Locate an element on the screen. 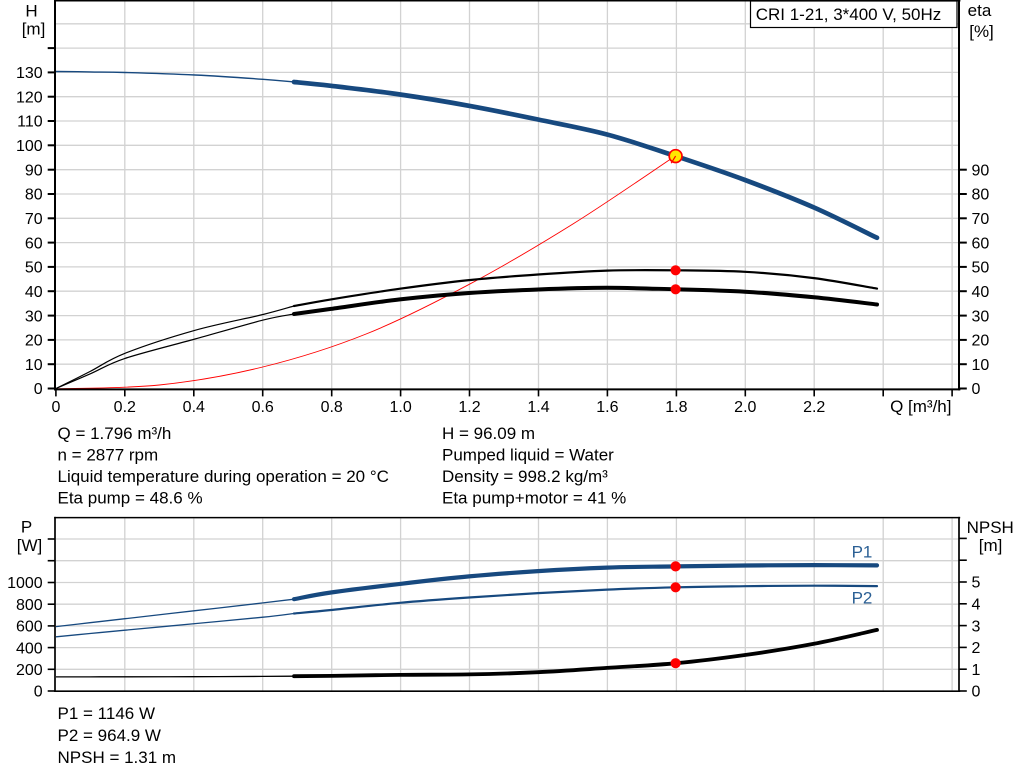 The image size is (1024, 781). svg-text: 2 is located at coordinates (976, 648).